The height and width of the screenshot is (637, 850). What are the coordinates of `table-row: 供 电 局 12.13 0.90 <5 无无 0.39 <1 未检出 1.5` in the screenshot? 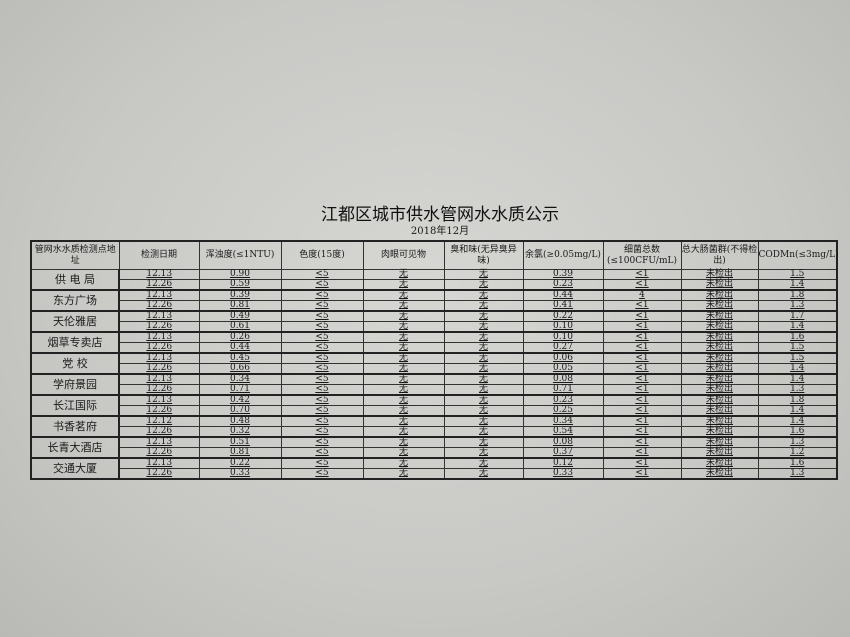 It's located at (434, 280).